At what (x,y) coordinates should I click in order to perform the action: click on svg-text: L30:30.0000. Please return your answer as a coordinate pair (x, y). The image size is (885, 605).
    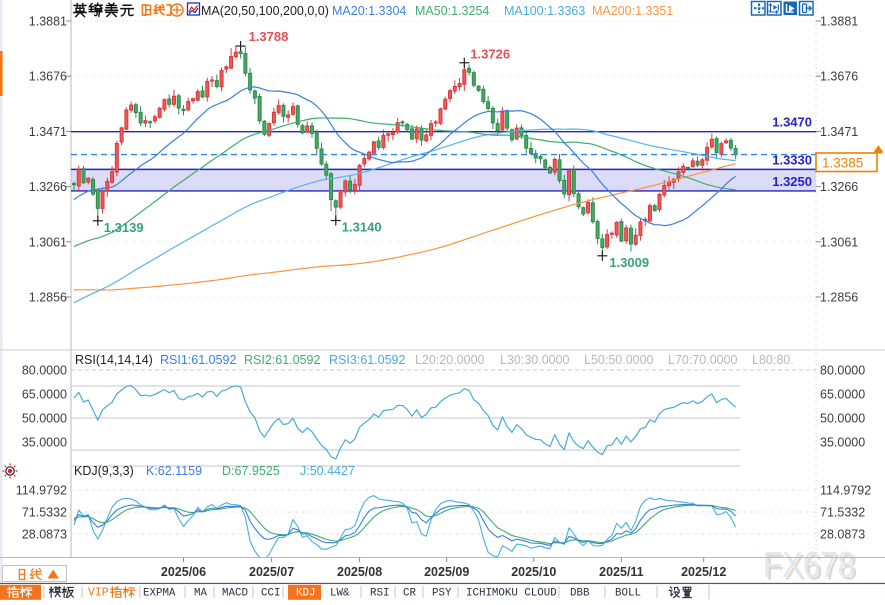
    Looking at the image, I should click on (535, 360).